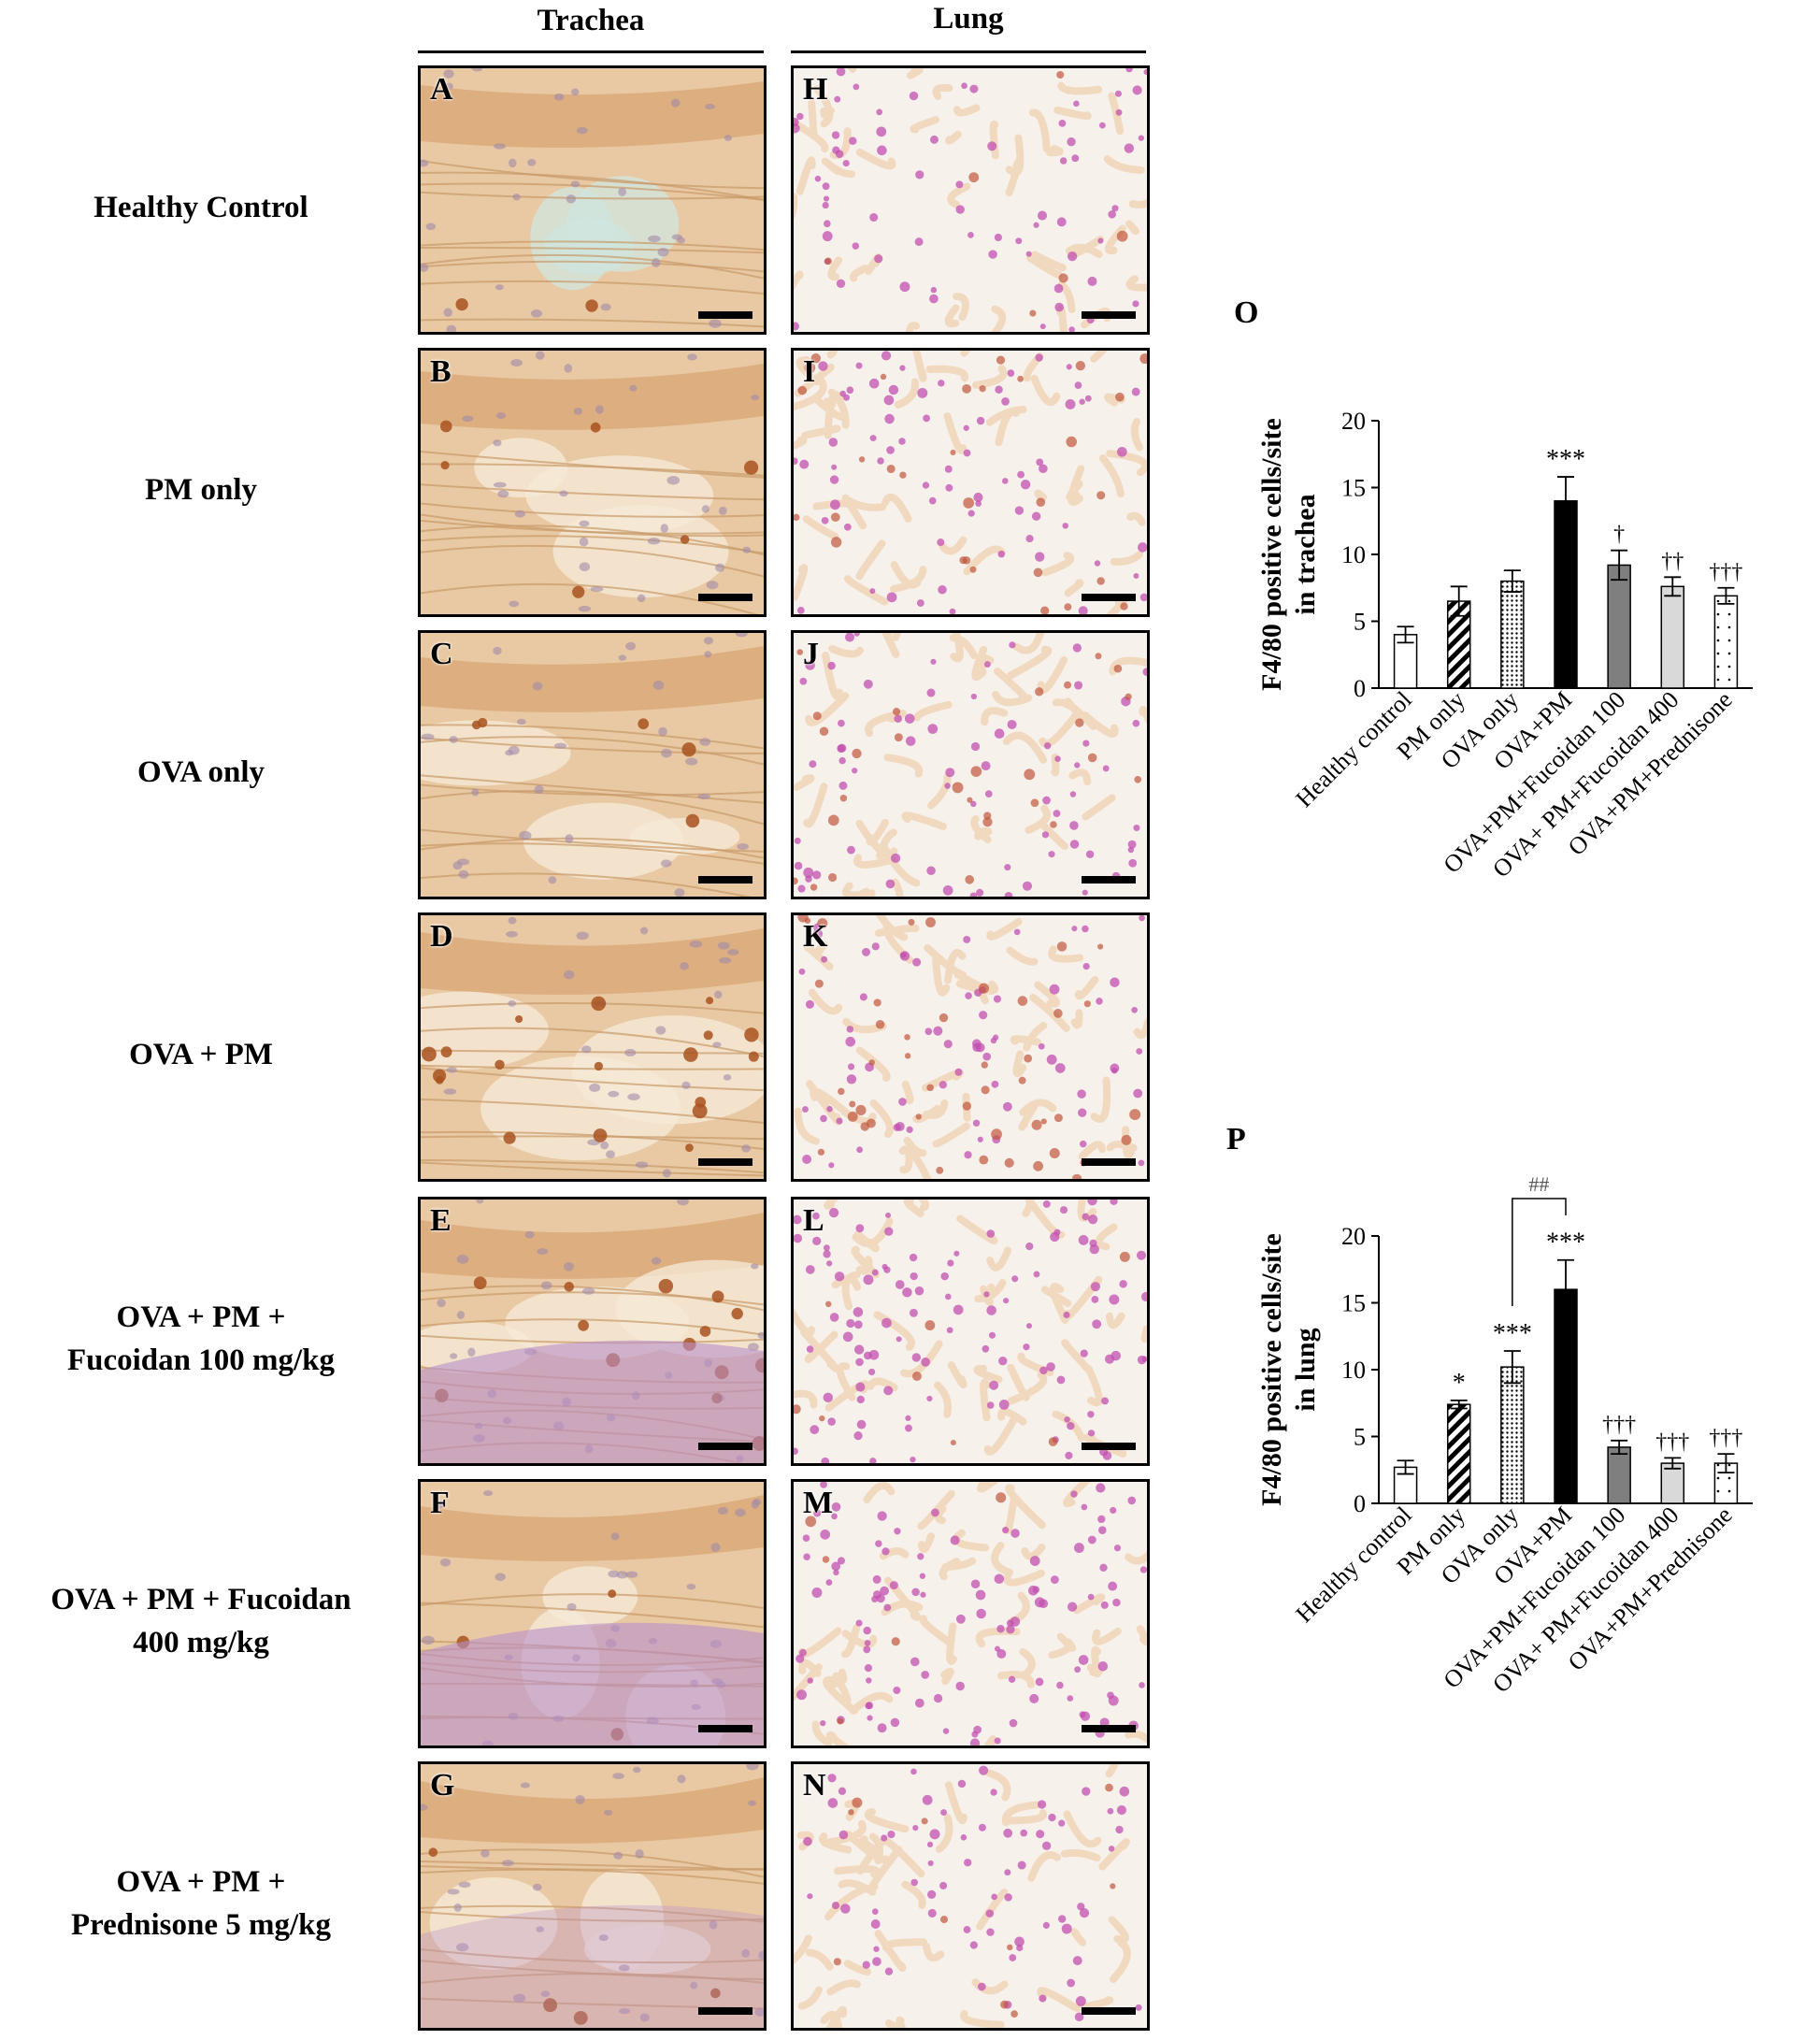  I want to click on row-label: OVA + PM + Fucoidan 400 mg/kg, so click(201, 1621).